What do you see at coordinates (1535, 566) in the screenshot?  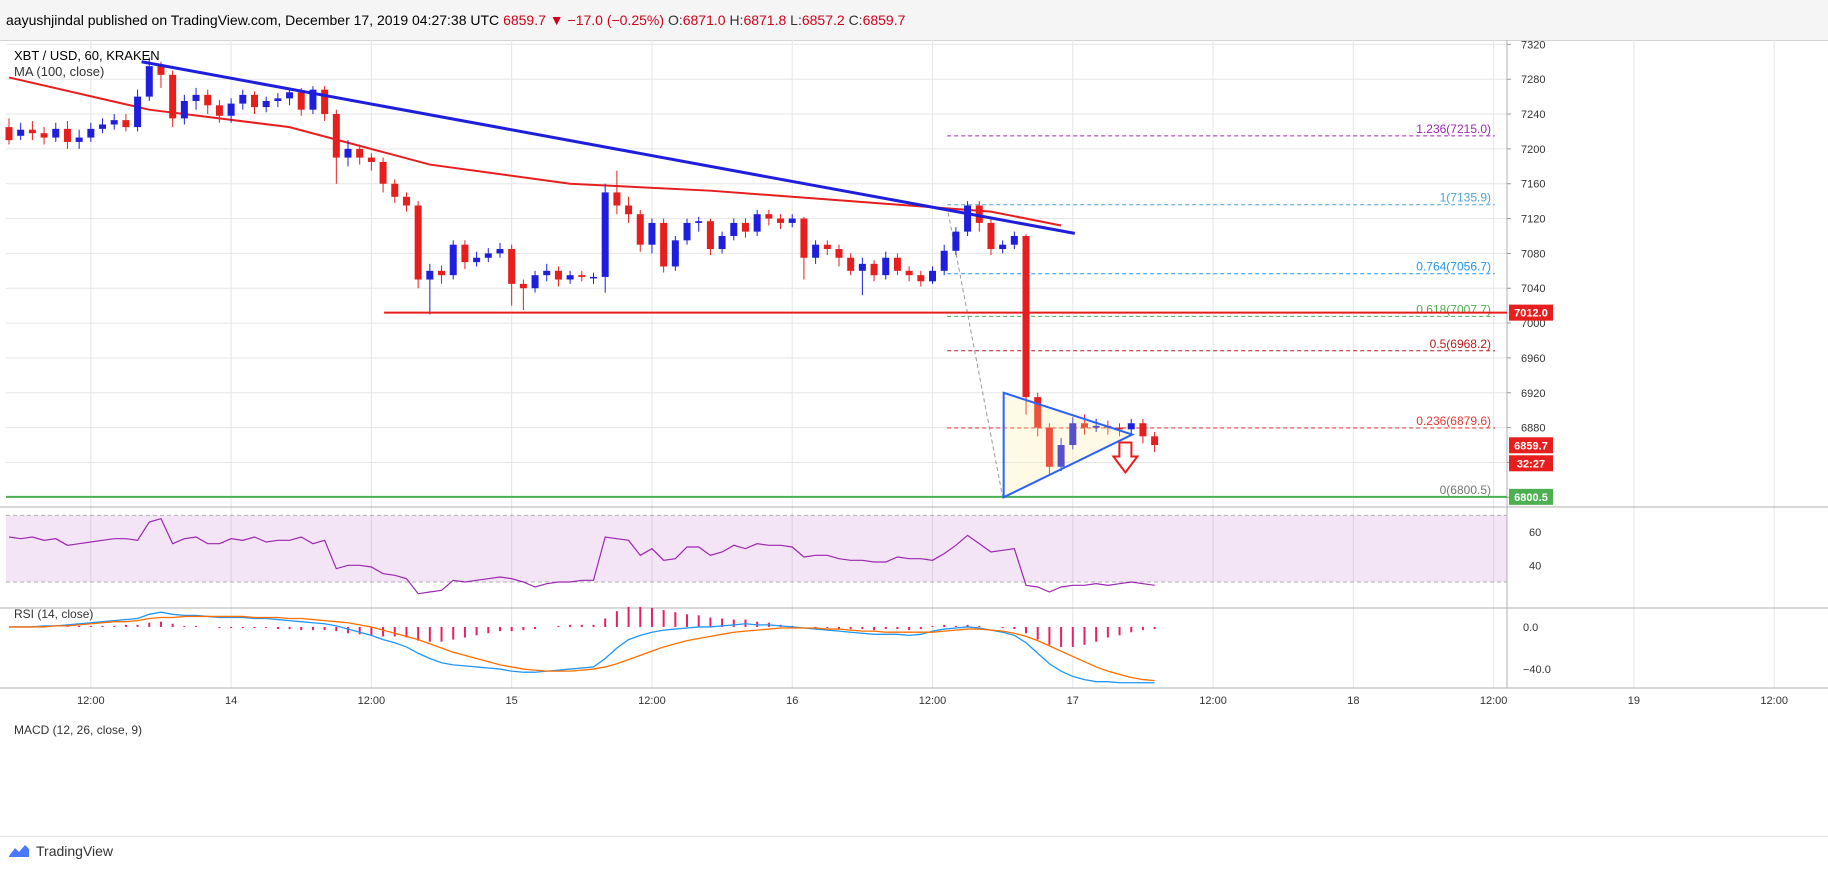 I see `rsi-tick-label: 40` at bounding box center [1535, 566].